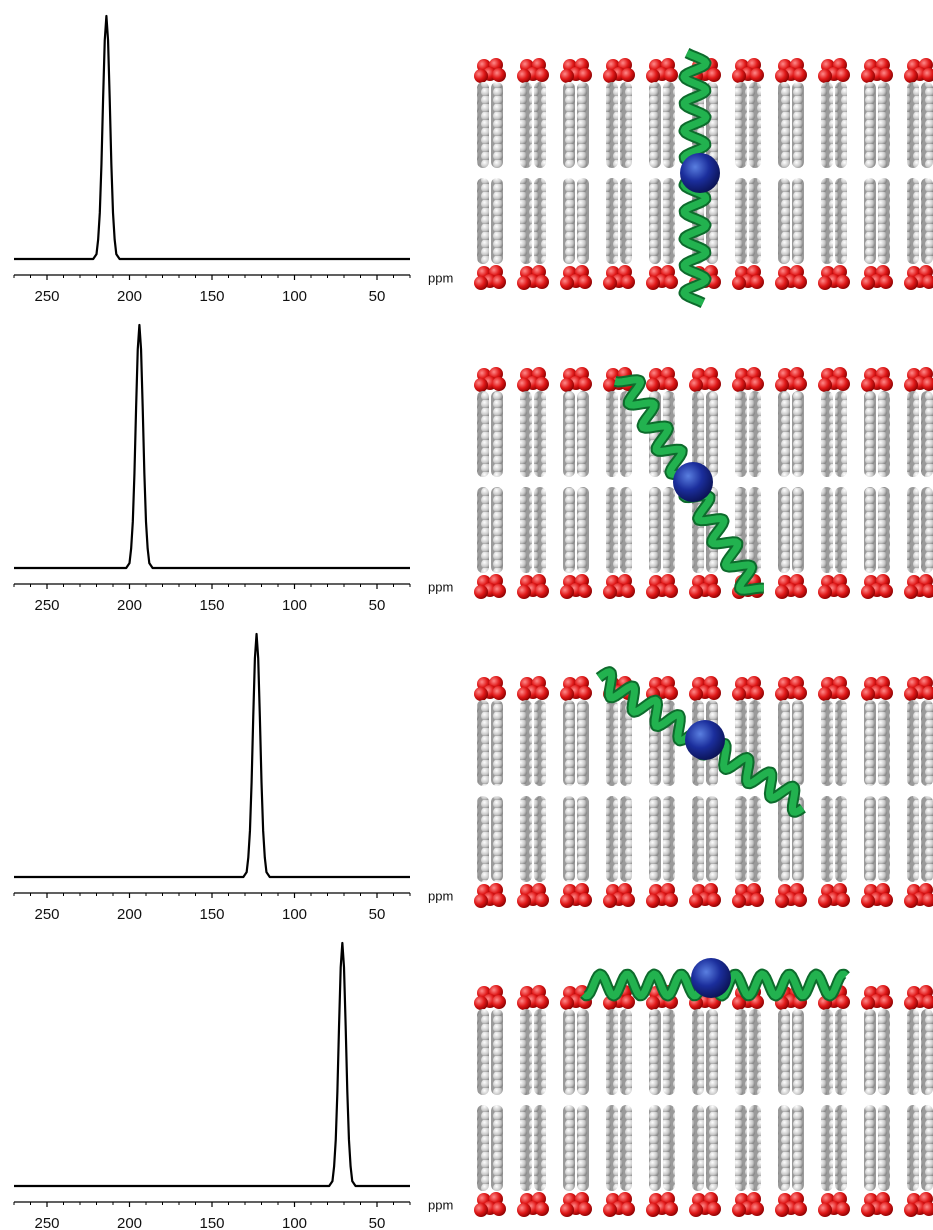  Describe the element at coordinates (129, 914) in the screenshot. I see `x-tick-label: 200` at that location.